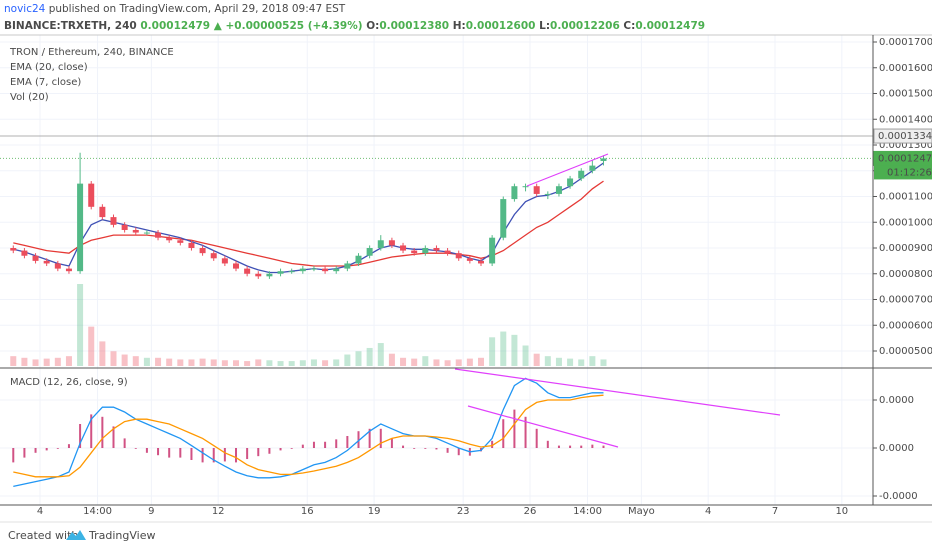 Image resolution: width=932 pixels, height=550 pixels. What do you see at coordinates (308, 436) in the screenshot?
I see `signal-line` at bounding box center [308, 436].